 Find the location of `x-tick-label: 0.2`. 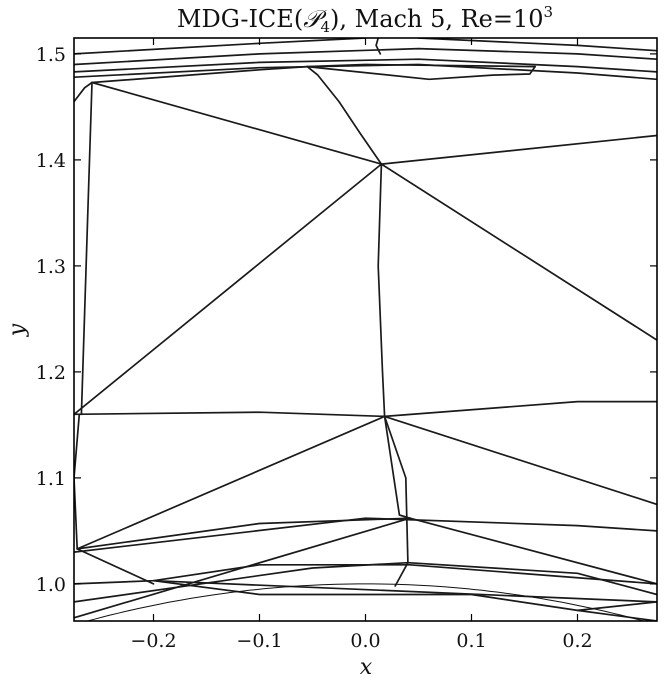

x-tick-label: 0.2 is located at coordinates (577, 641).